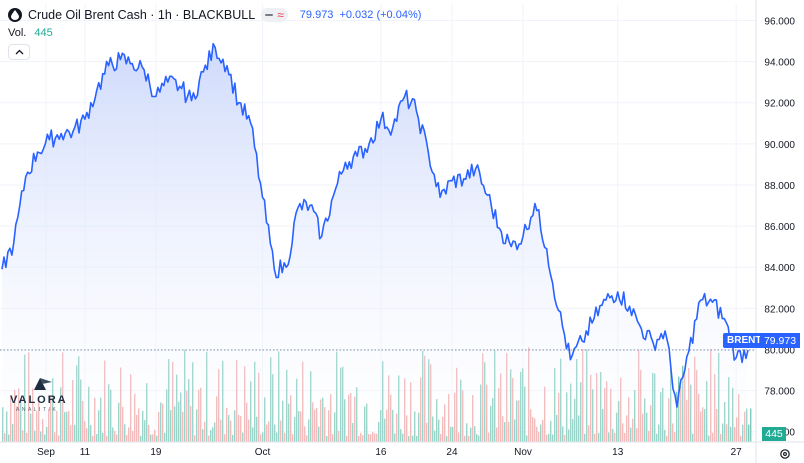  Describe the element at coordinates (17, 33) in the screenshot. I see `volume-label: Vol.` at that location.